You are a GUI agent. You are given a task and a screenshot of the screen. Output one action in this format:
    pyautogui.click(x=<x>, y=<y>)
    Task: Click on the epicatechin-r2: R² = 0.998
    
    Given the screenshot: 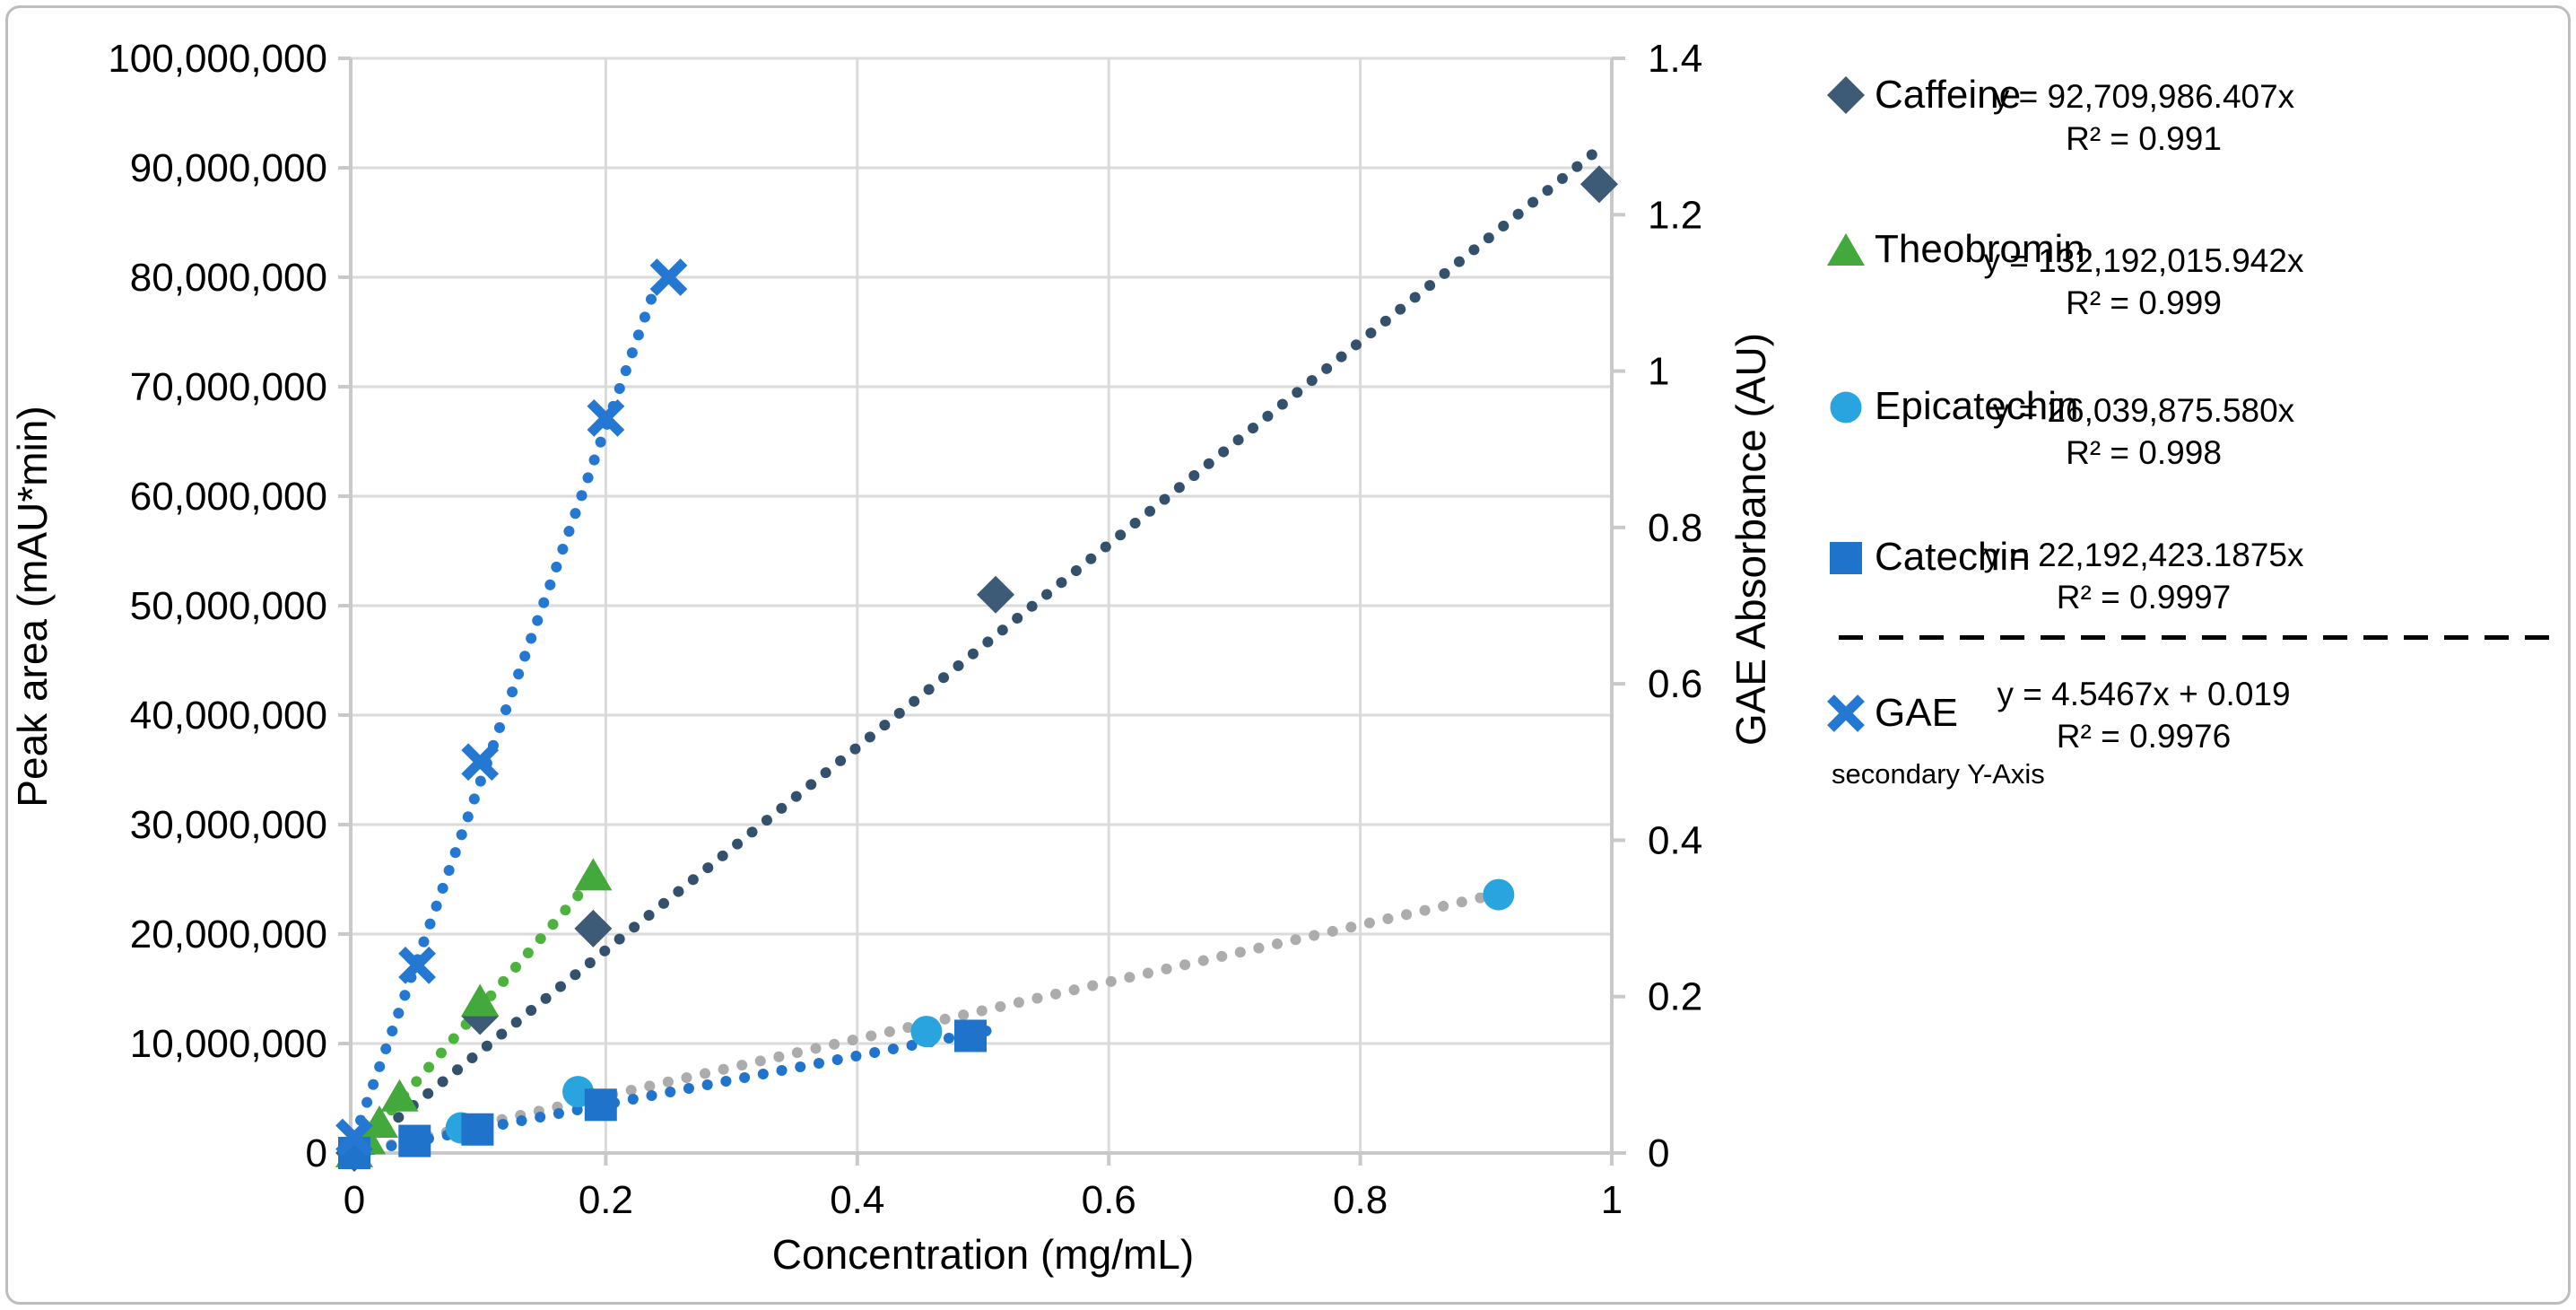 What is the action you would take?
    pyautogui.click(x=2144, y=453)
    